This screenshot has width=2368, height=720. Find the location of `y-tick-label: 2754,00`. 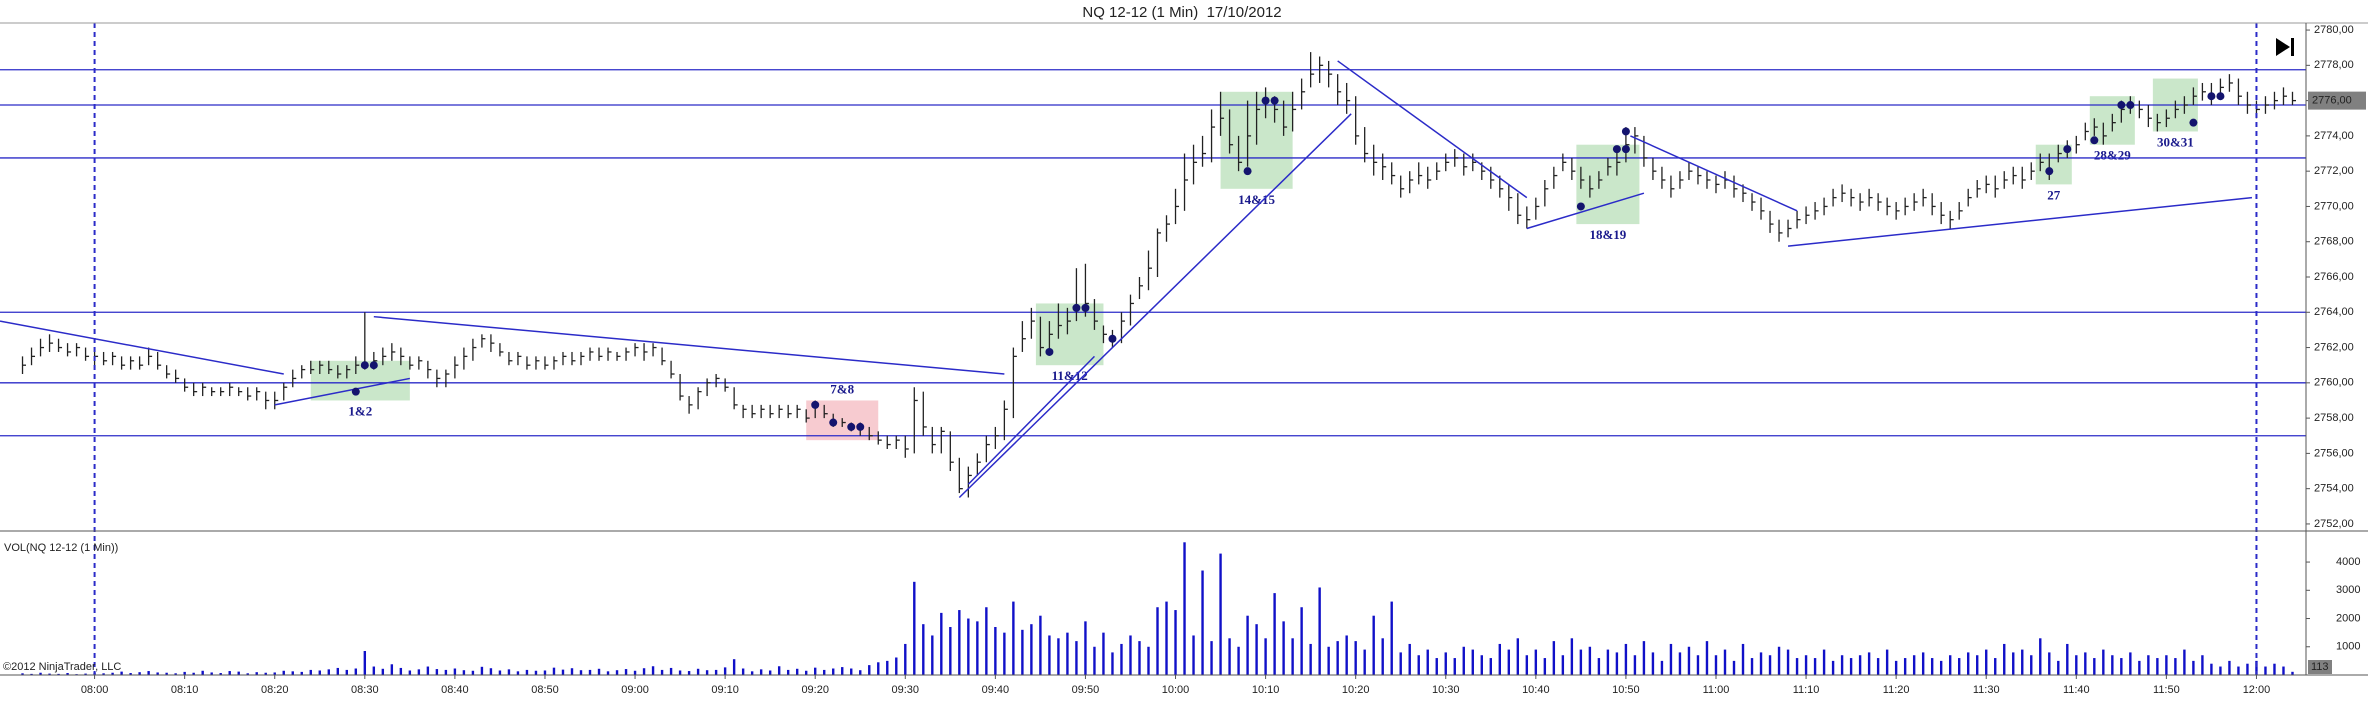

y-tick-label: 2754,00 is located at coordinates (2334, 489).